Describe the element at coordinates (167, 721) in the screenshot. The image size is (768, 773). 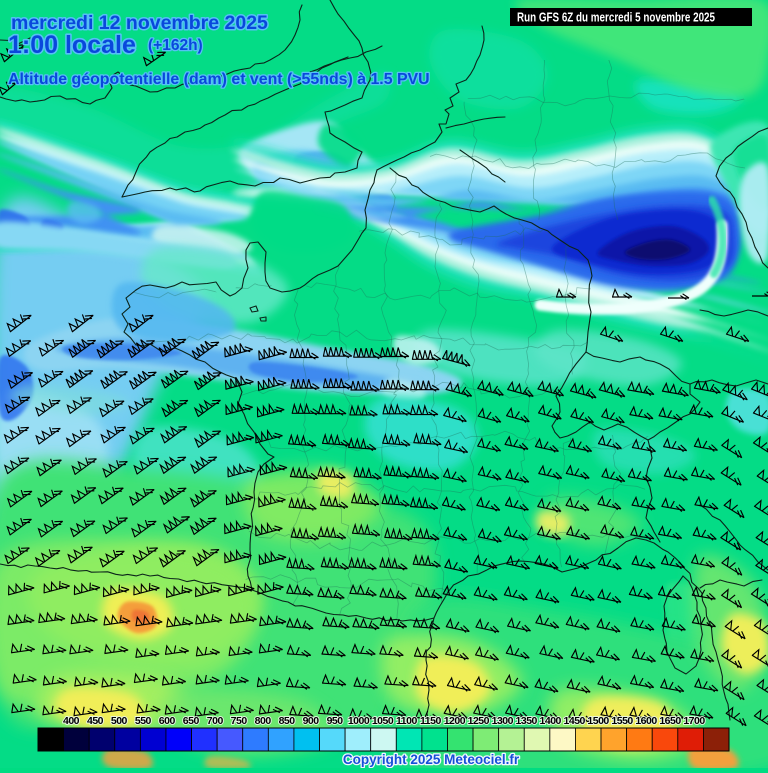
I see `svg-text: 600` at that location.